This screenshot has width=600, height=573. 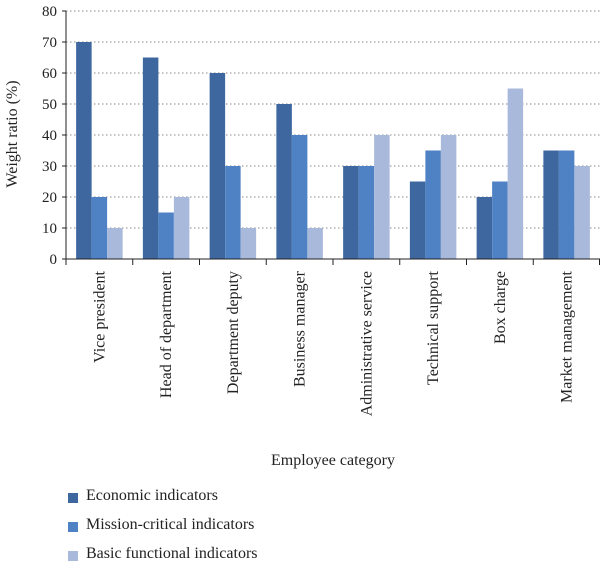 What do you see at coordinates (49, 74) in the screenshot?
I see `y-tick-label-60: 60` at bounding box center [49, 74].